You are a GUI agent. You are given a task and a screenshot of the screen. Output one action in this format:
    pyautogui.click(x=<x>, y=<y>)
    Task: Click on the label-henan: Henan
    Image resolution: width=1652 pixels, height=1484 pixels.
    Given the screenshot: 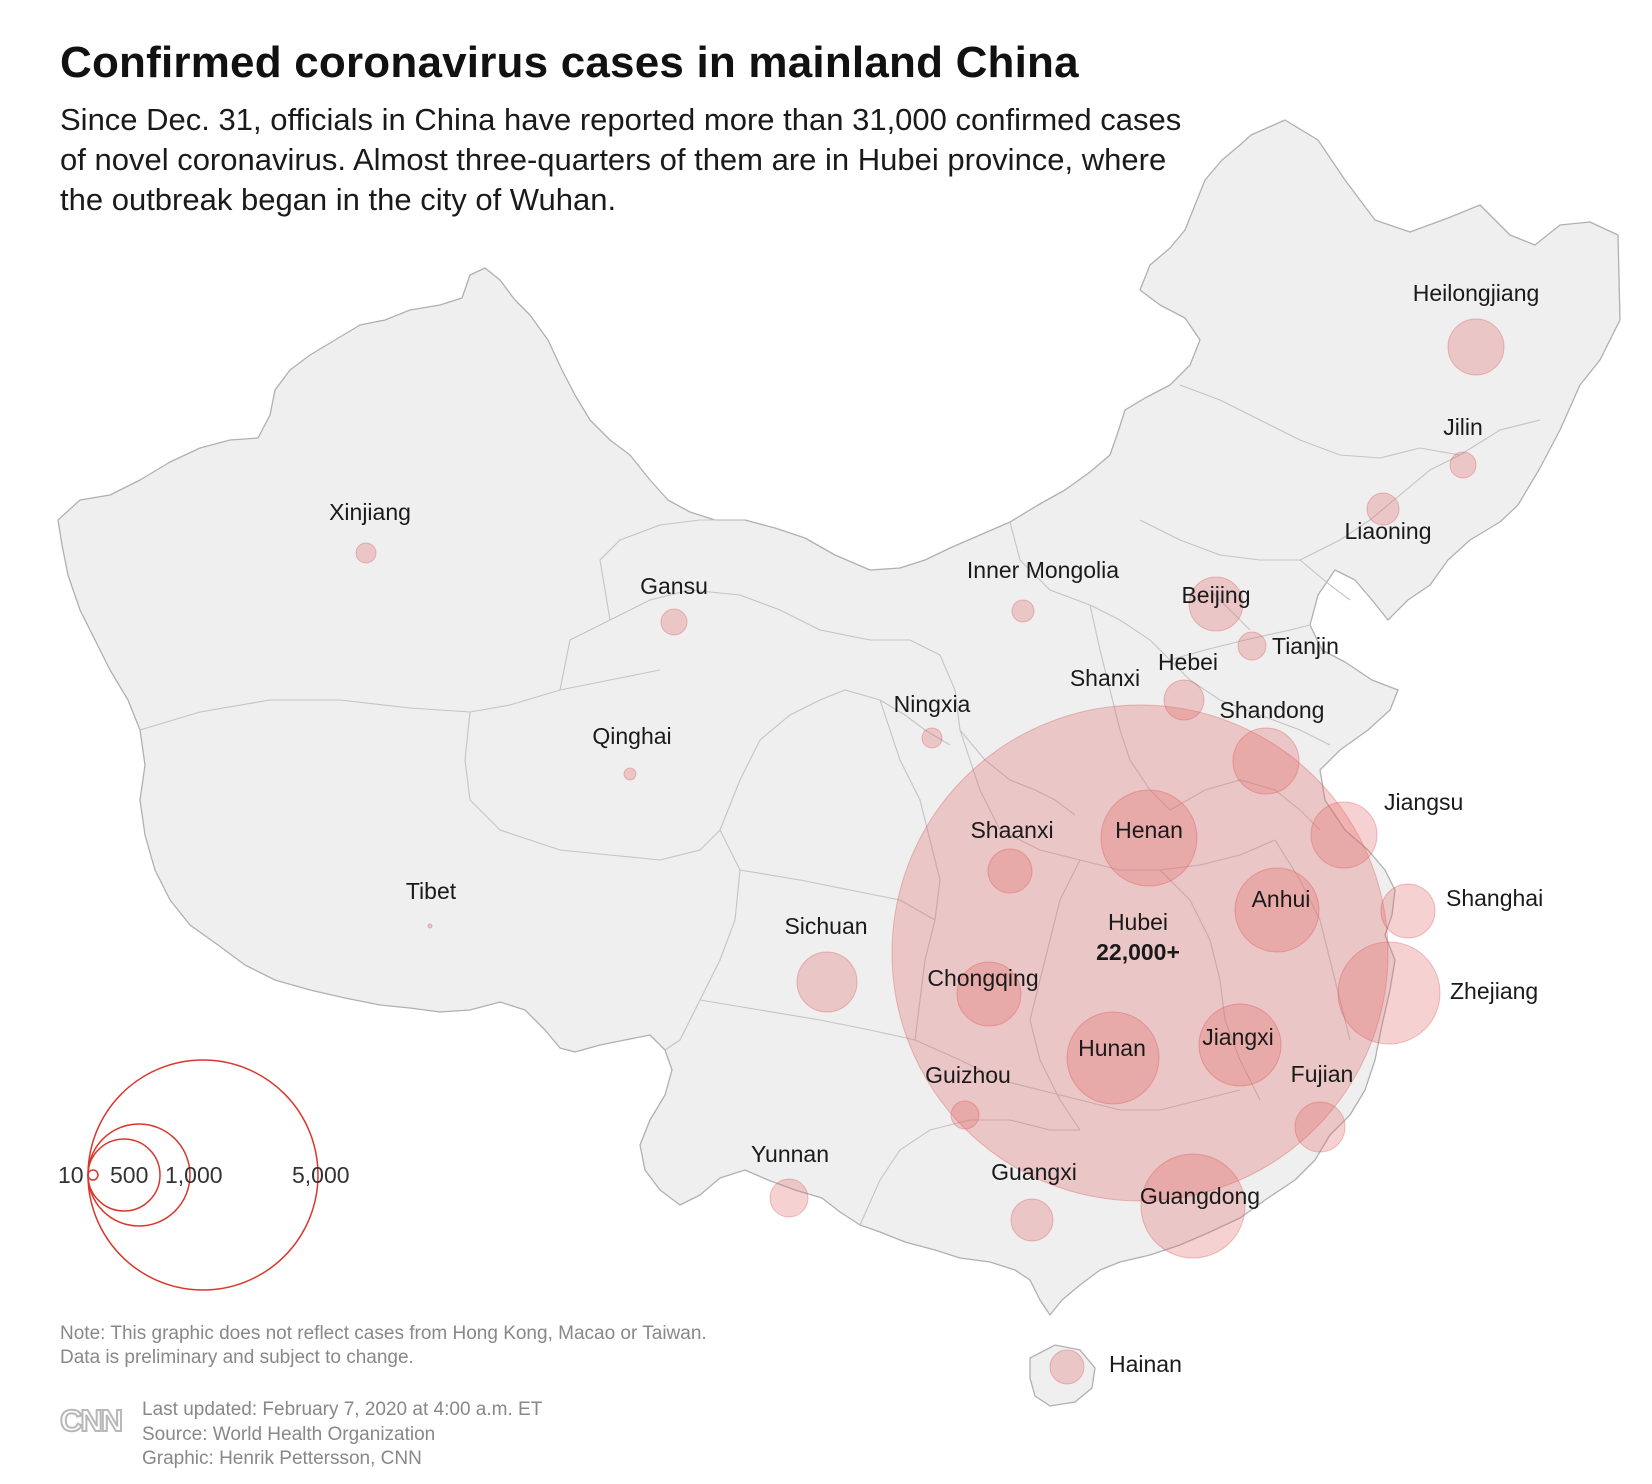 What is the action you would take?
    pyautogui.click(x=1149, y=830)
    